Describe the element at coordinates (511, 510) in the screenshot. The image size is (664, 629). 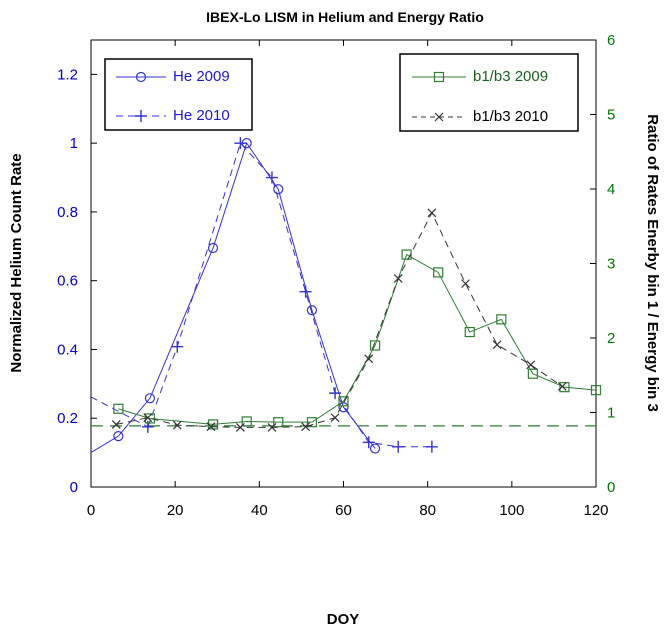
I see `x-tick-label: 100` at that location.